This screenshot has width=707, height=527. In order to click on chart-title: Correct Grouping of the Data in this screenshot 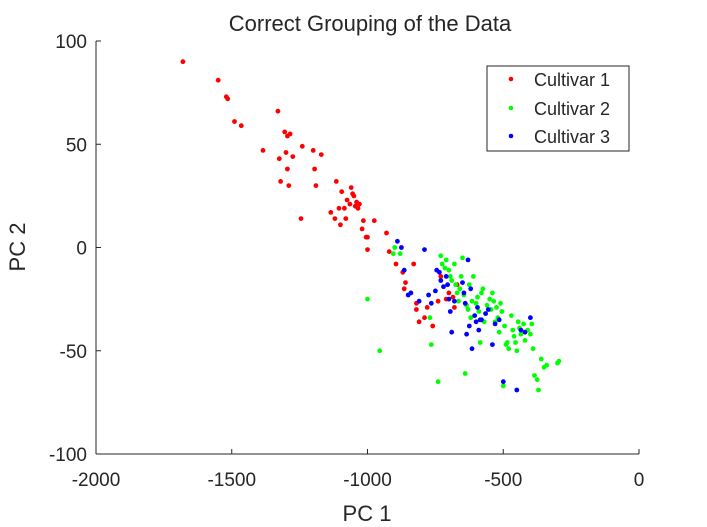, I will do `click(370, 23)`.